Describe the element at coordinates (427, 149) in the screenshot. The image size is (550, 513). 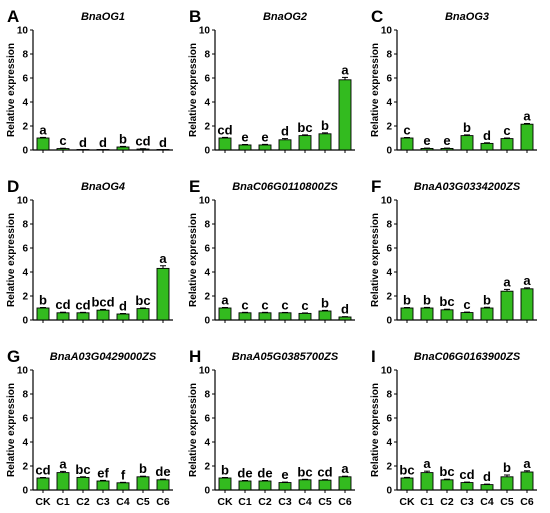
I see `panel-c-bar-c1` at that location.